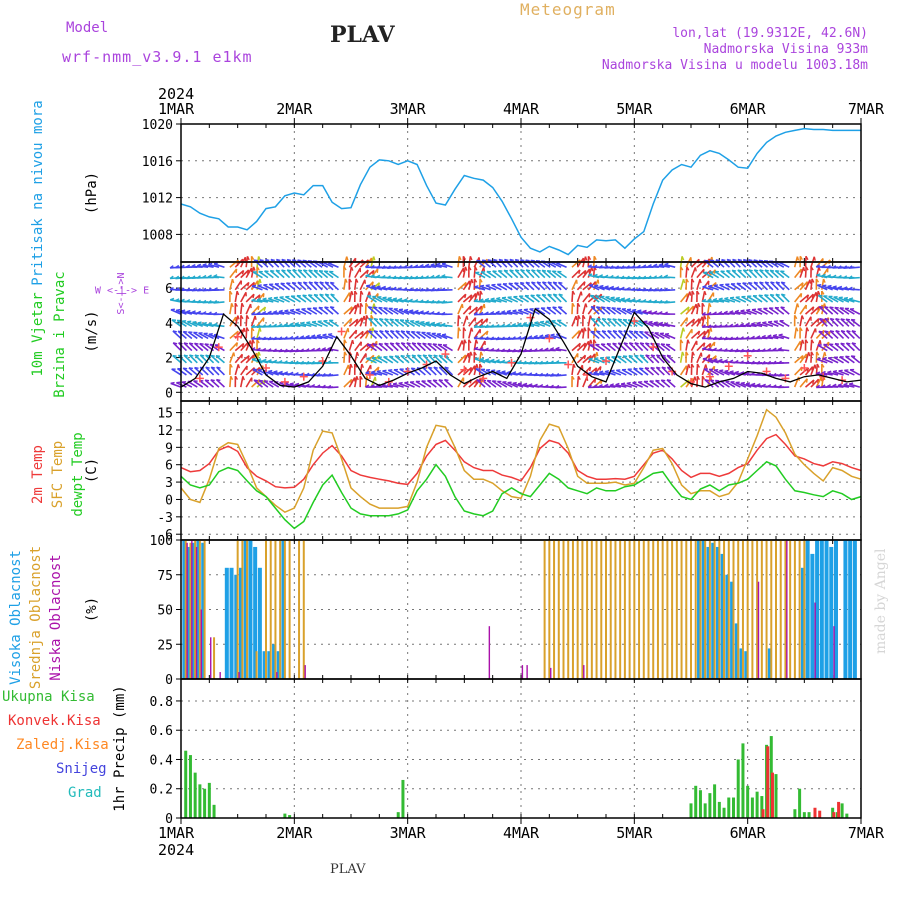 Image resolution: width=900 pixels, height=900 pixels. What do you see at coordinates (584, 672) in the screenshot?
I see `bar-niska-oblacnost` at bounding box center [584, 672].